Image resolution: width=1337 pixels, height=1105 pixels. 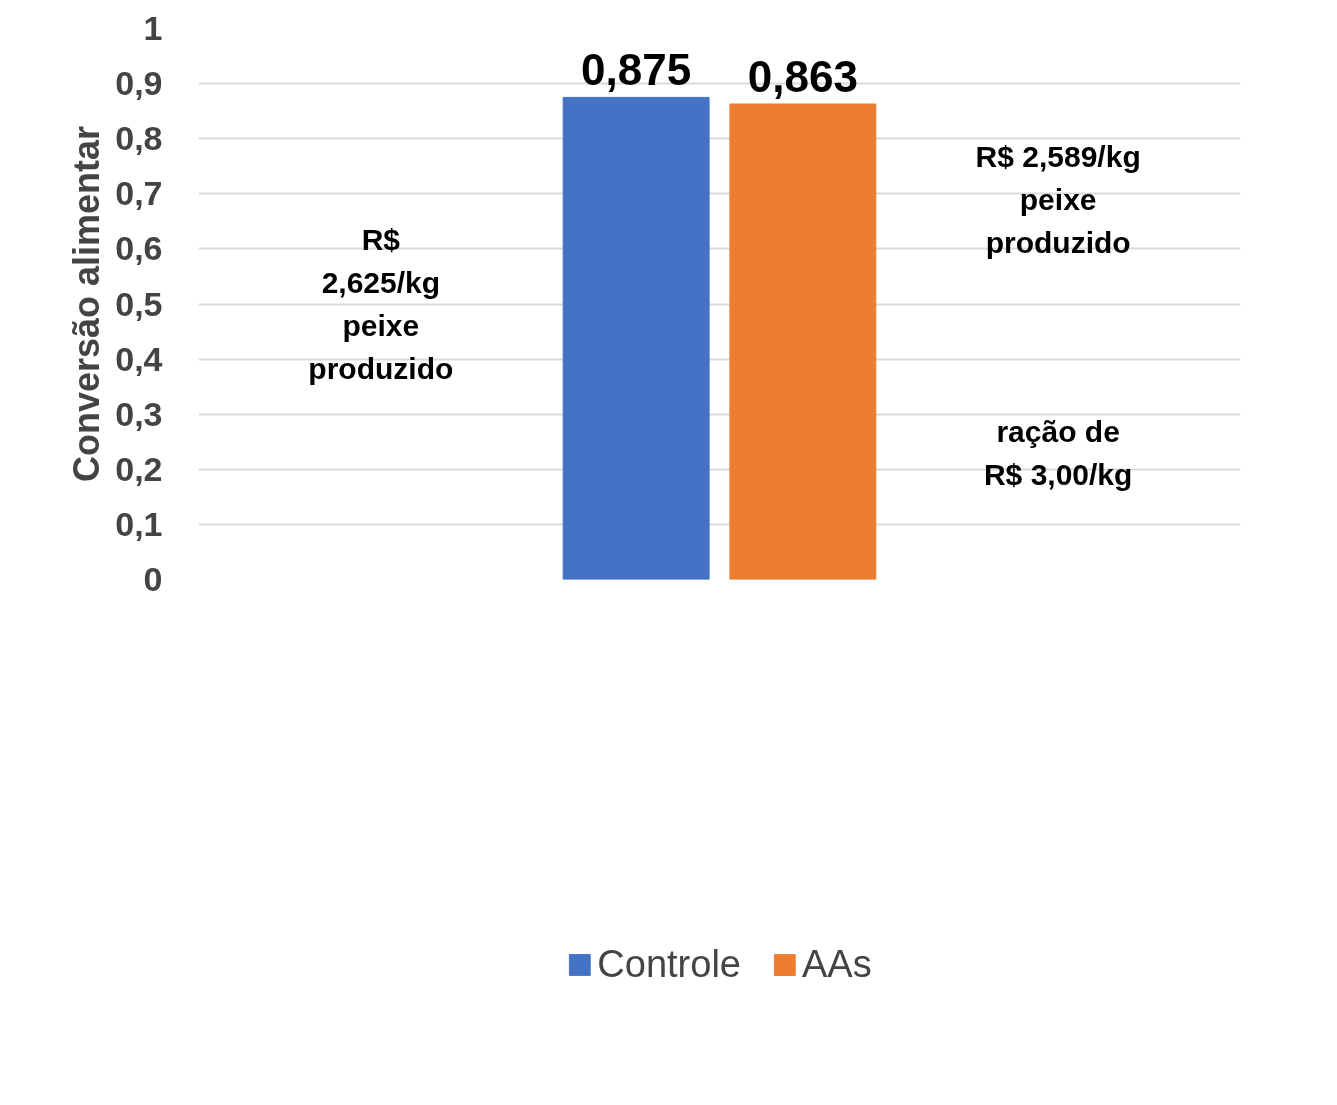 I want to click on y-axis-title: Conversão alimentar, so click(x=87, y=304).